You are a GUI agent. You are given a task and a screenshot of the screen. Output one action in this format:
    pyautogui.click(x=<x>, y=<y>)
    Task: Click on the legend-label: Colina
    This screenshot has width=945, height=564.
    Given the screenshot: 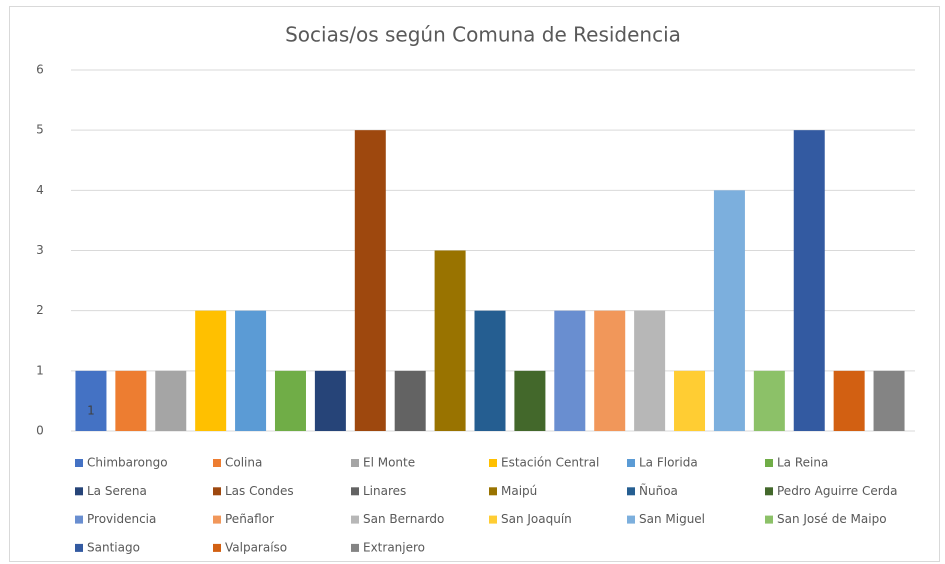 What is the action you would take?
    pyautogui.click(x=243, y=463)
    